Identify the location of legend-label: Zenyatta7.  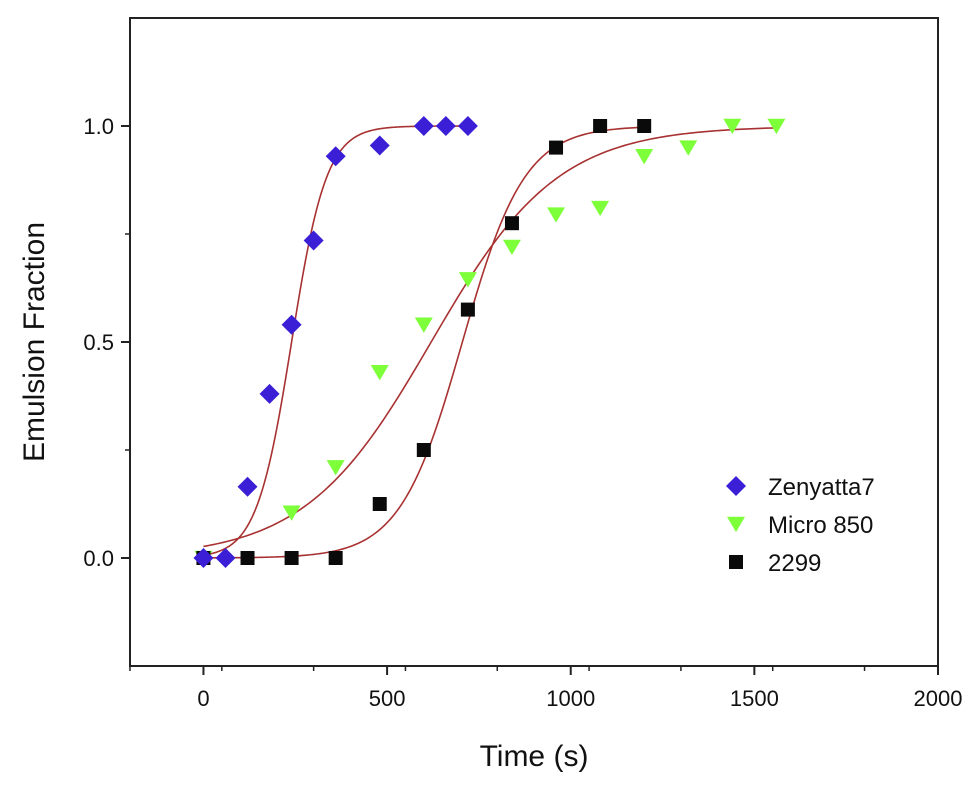
(821, 487).